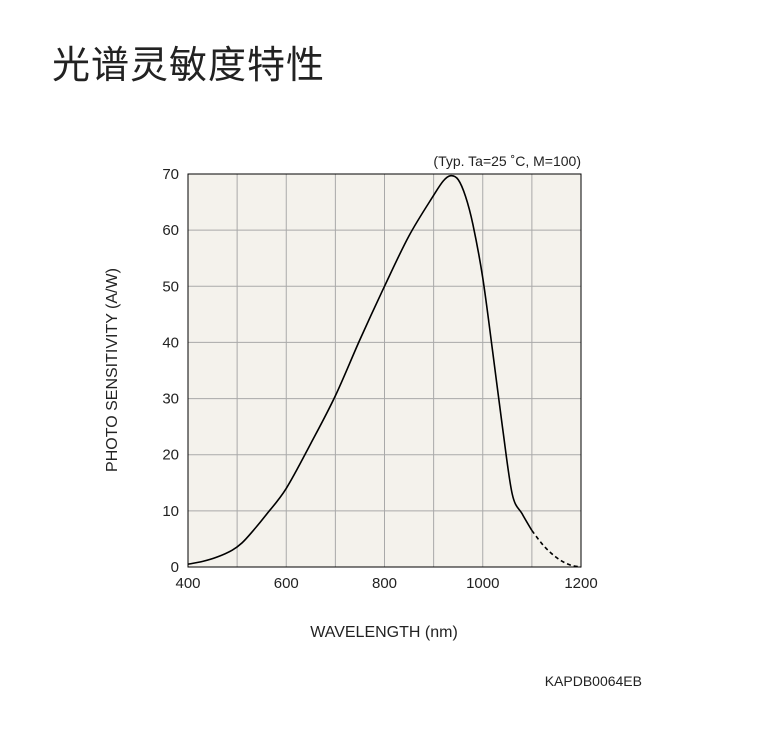 The image size is (772, 744). I want to click on y-tick-label: 40, so click(170, 342).